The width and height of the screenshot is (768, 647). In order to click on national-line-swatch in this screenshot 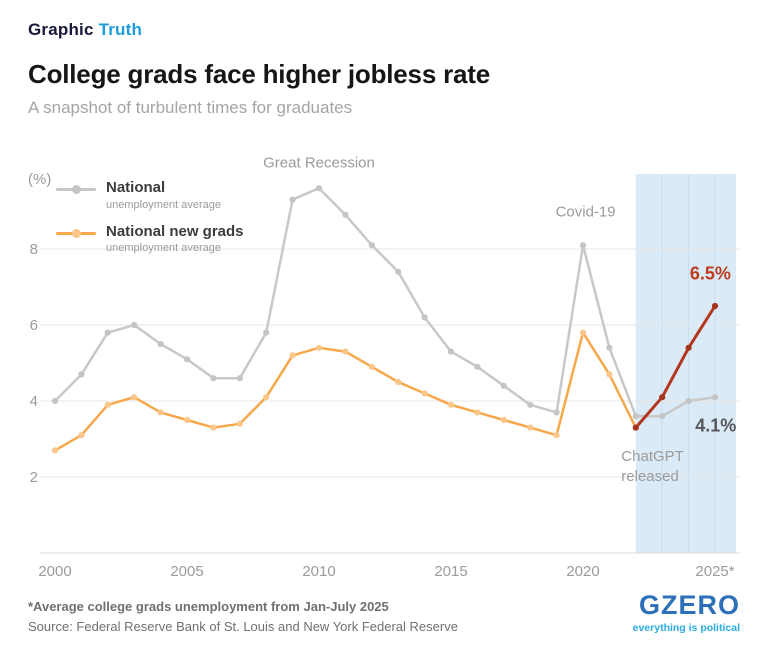, I will do `click(76, 189)`.